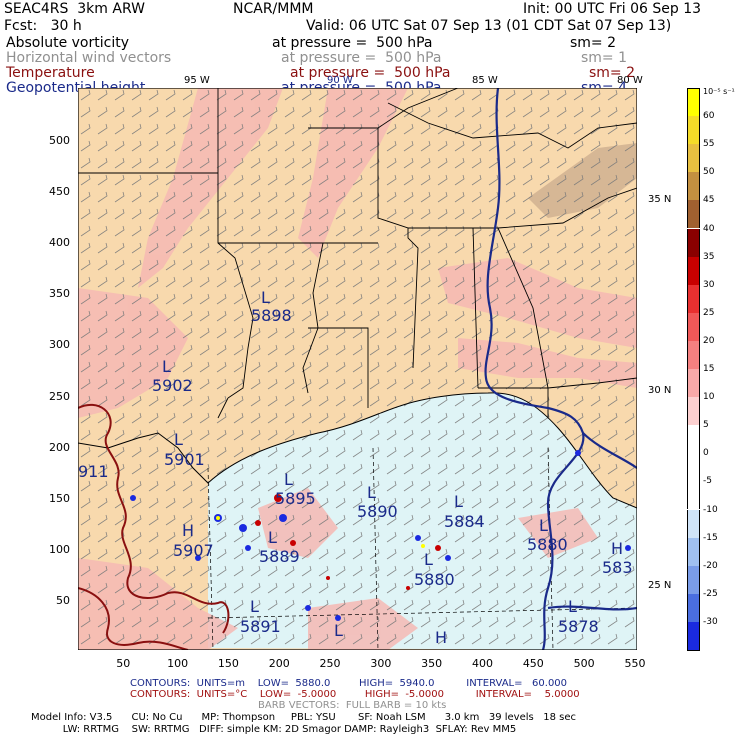 The width and height of the screenshot is (740, 740). Describe the element at coordinates (89, 58) in the screenshot. I see `field-name-wind: Horizontal wind vectors` at that location.